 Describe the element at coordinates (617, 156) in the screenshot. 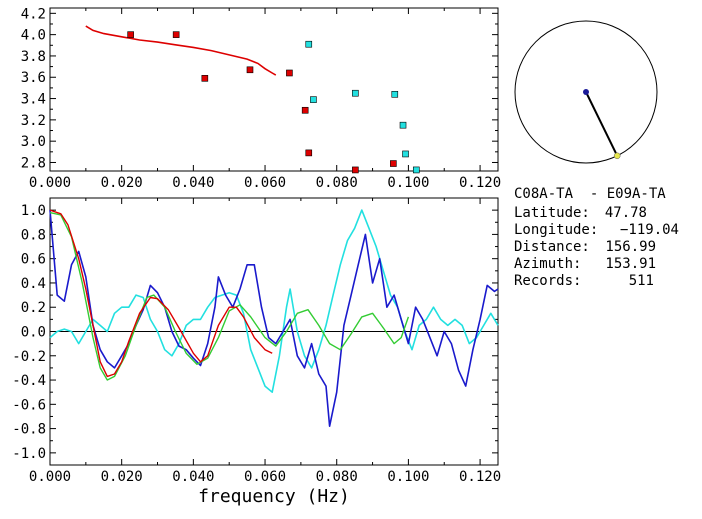

I see `azimuth-end-dot` at that location.